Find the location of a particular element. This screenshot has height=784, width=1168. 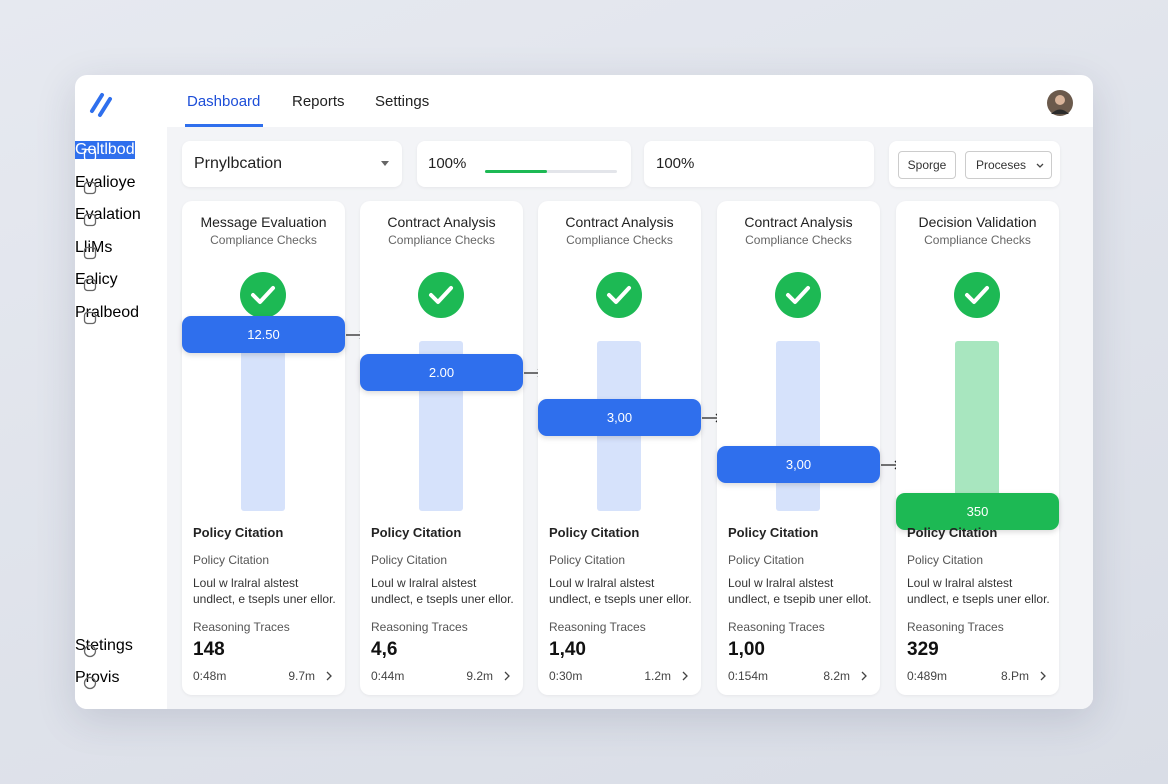

card-title: Message Evaluation is located at coordinates (263, 222).